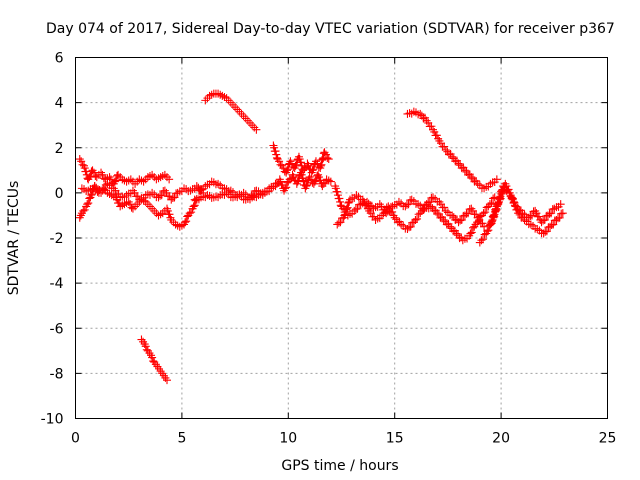 This screenshot has width=640, height=480. Describe the element at coordinates (57, 329) in the screenshot. I see `y-tick-label: -6` at that location.